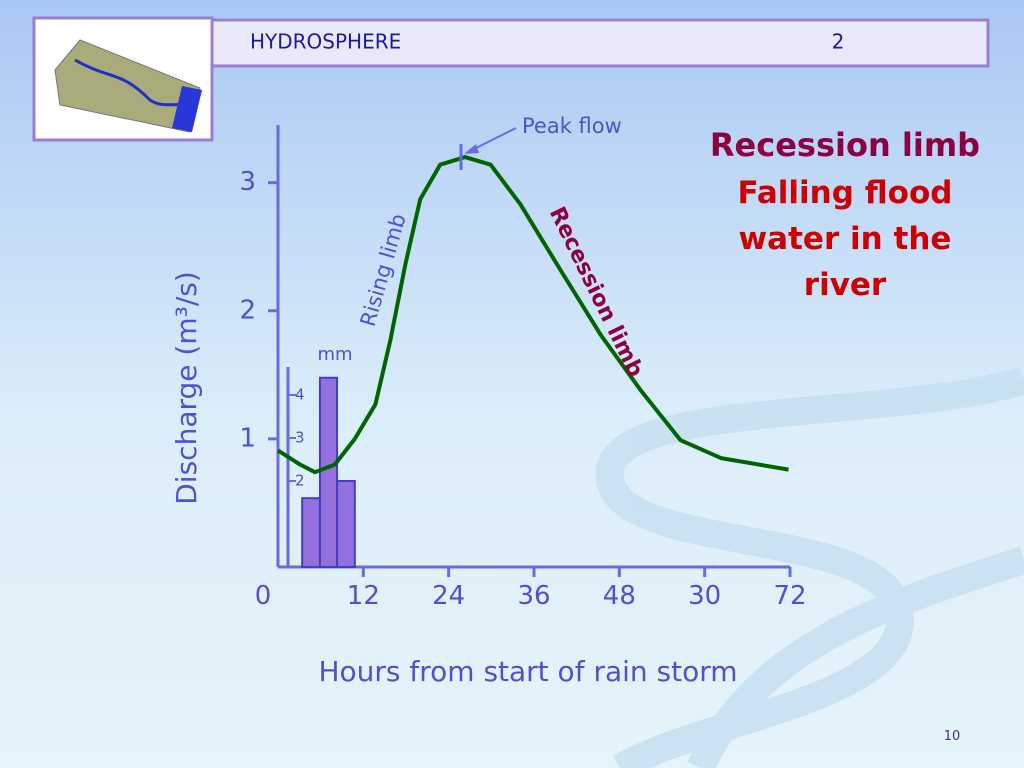  I want to click on x-tick-label: 72, so click(789, 596).